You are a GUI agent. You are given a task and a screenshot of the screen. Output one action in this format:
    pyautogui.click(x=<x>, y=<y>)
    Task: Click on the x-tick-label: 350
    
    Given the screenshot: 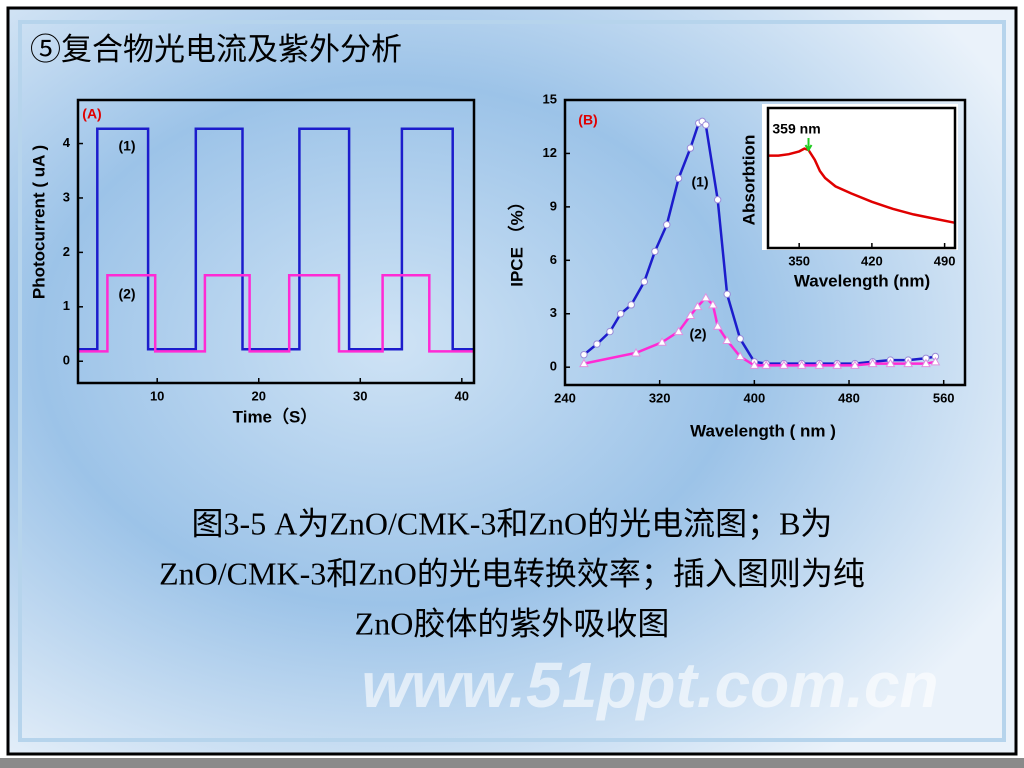 What is the action you would take?
    pyautogui.click(x=799, y=260)
    